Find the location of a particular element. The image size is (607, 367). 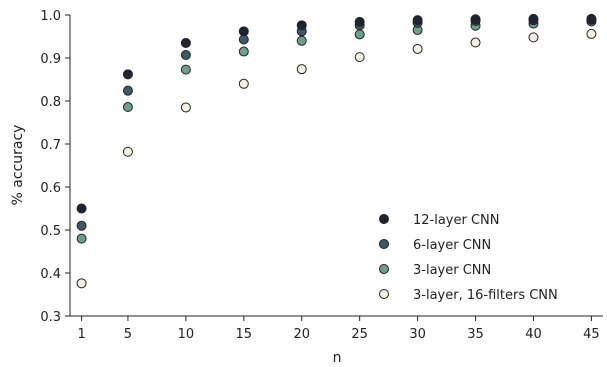

y-tick-label: 0.7 is located at coordinates (50, 145).